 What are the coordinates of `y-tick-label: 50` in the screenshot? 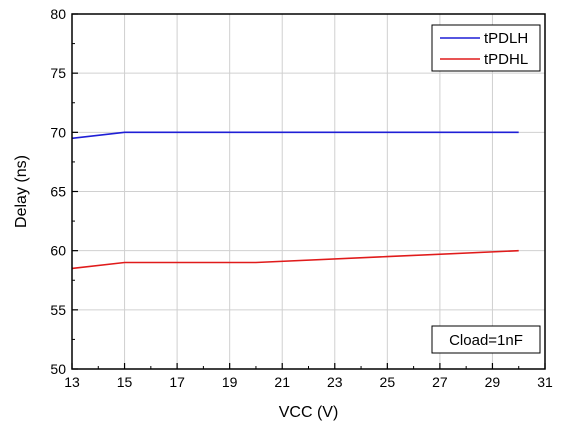 It's located at (58, 369).